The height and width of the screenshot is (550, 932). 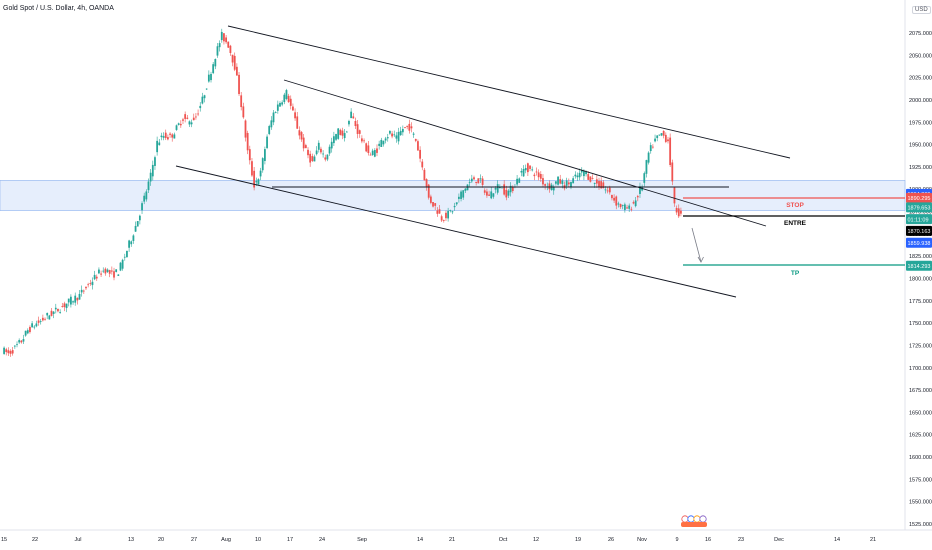 What do you see at coordinates (525, 153) in the screenshot?
I see `inner-channel-trendline` at bounding box center [525, 153].